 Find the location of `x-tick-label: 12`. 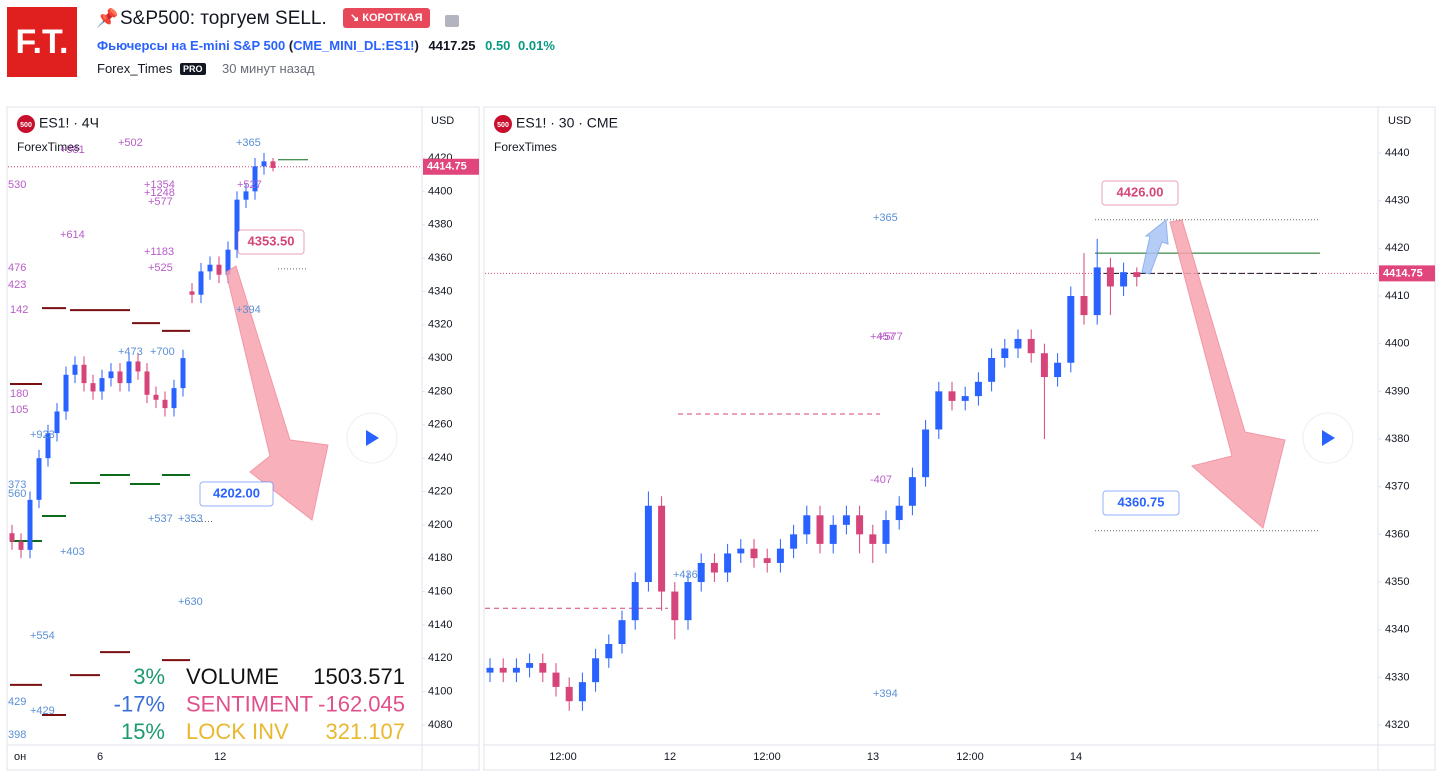

x-tick-label: 12 is located at coordinates (670, 757).